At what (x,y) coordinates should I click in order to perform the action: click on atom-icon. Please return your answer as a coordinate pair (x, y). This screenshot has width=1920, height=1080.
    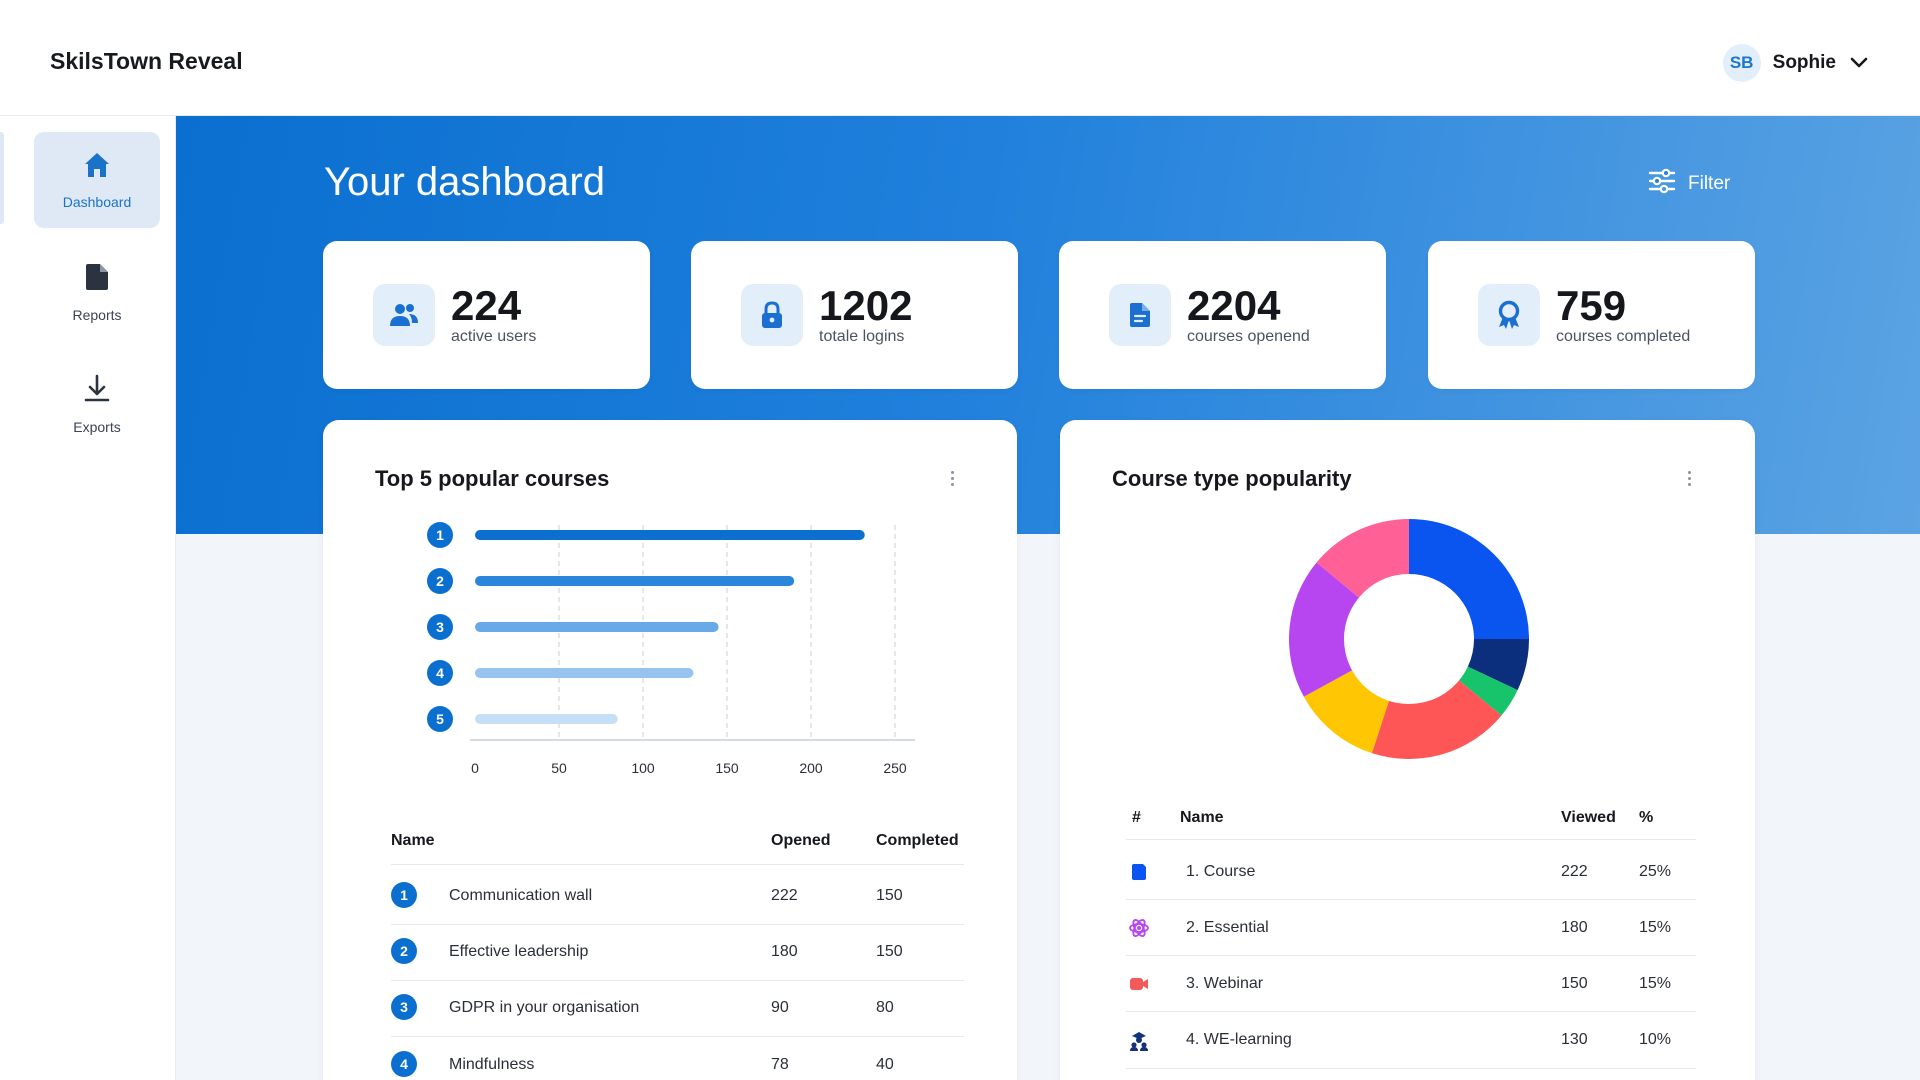
    Looking at the image, I should click on (1139, 930).